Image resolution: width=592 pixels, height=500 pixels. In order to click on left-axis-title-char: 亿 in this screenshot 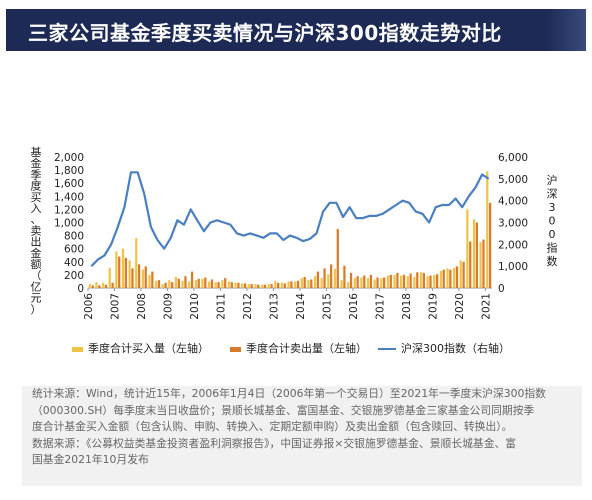, I will do `click(36, 286)`.